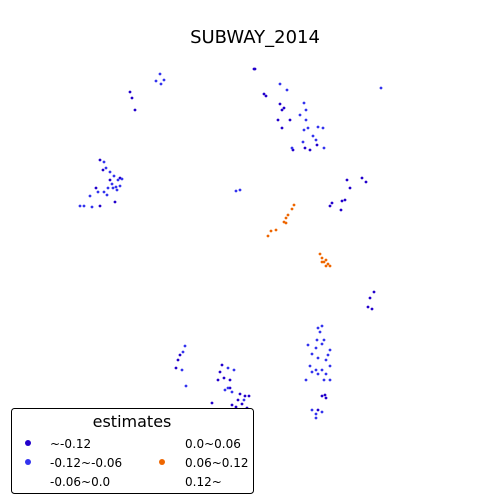 Image resolution: width=500 pixels, height=500 pixels. I want to click on legend-title: estimates, so click(132, 421).